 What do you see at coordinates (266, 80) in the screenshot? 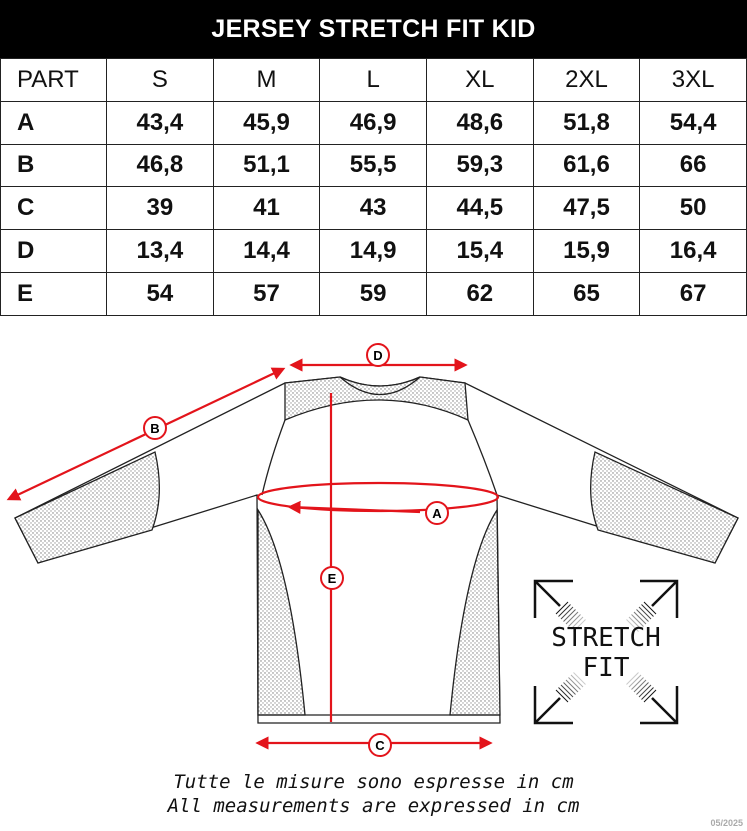
I see `header-size: M` at bounding box center [266, 80].